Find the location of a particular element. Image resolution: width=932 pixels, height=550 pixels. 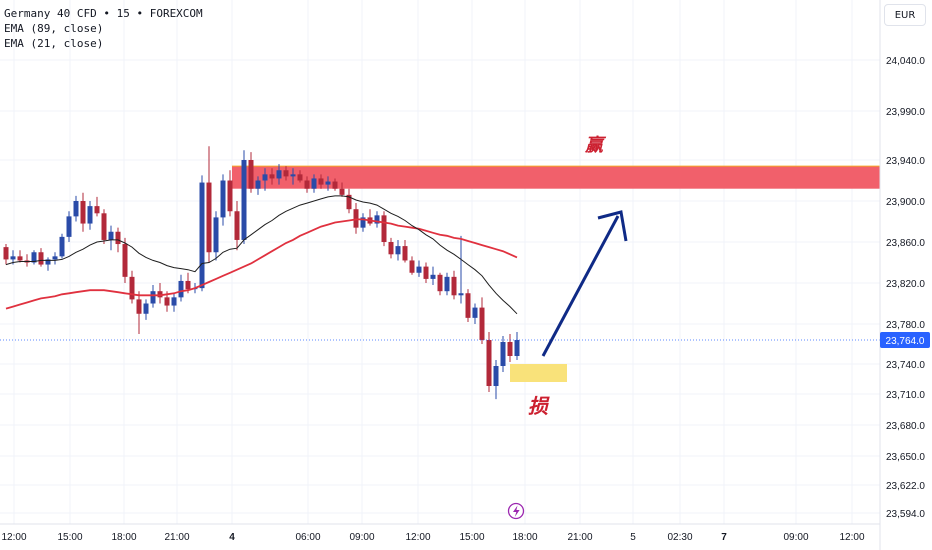

ema-89-legend: EMA (89, close) is located at coordinates (54, 28).